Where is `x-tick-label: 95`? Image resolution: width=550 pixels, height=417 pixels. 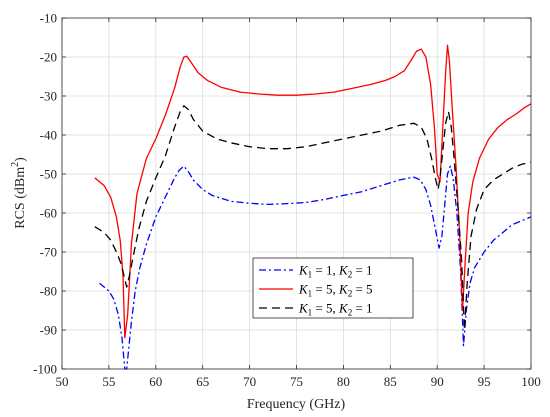
x-tick-label: 95 is located at coordinates (484, 381).